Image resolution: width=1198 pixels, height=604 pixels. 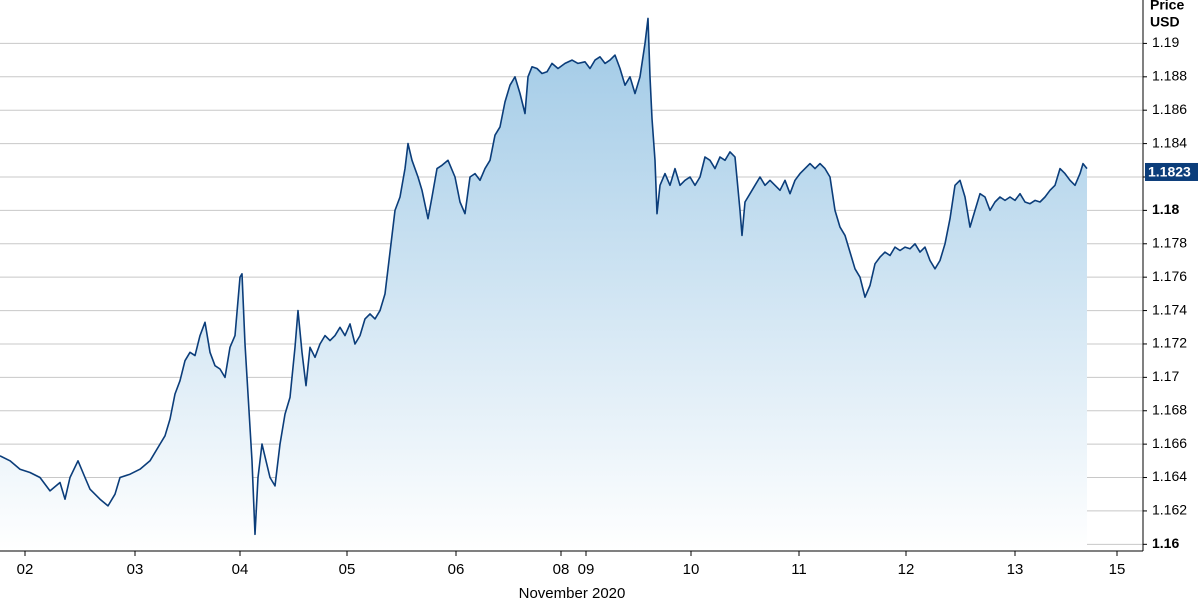 I want to click on x-tick-label: 08, so click(x=561, y=569).